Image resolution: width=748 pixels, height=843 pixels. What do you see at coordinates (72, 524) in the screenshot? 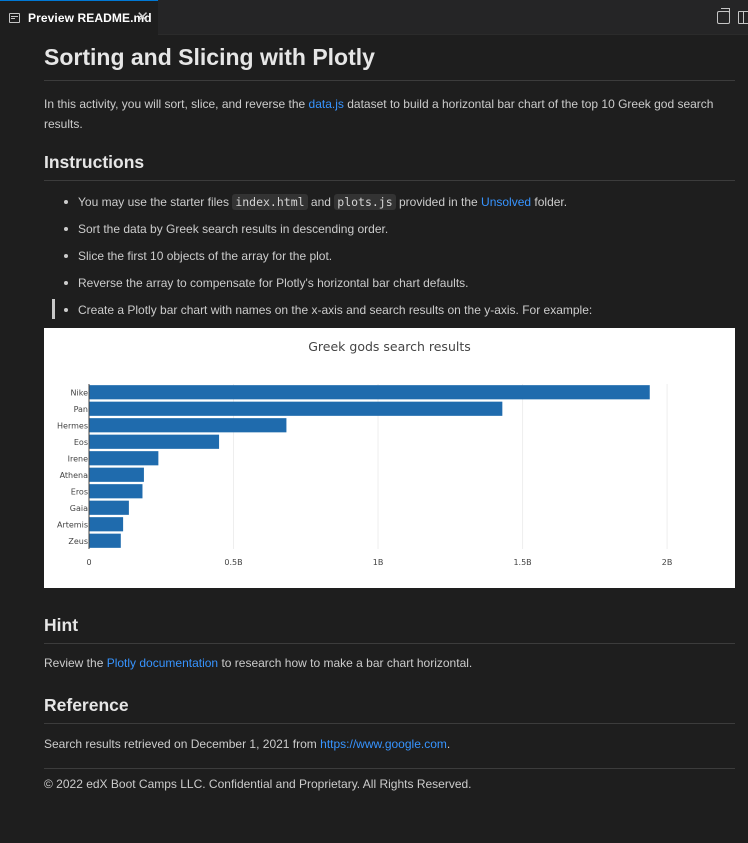
I see `y-tick-label: Artemis` at bounding box center [72, 524].